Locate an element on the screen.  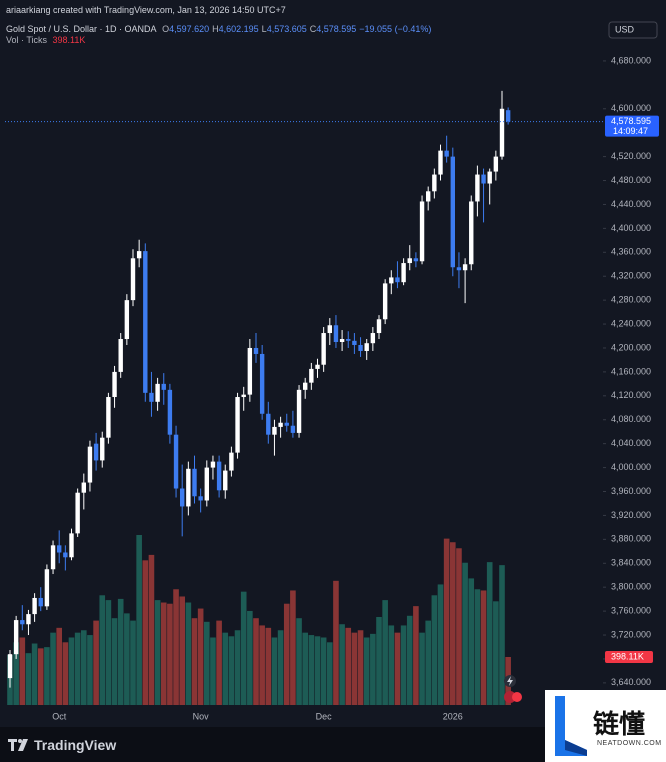
y-tick-label: 3,760.000 is located at coordinates (631, 610).